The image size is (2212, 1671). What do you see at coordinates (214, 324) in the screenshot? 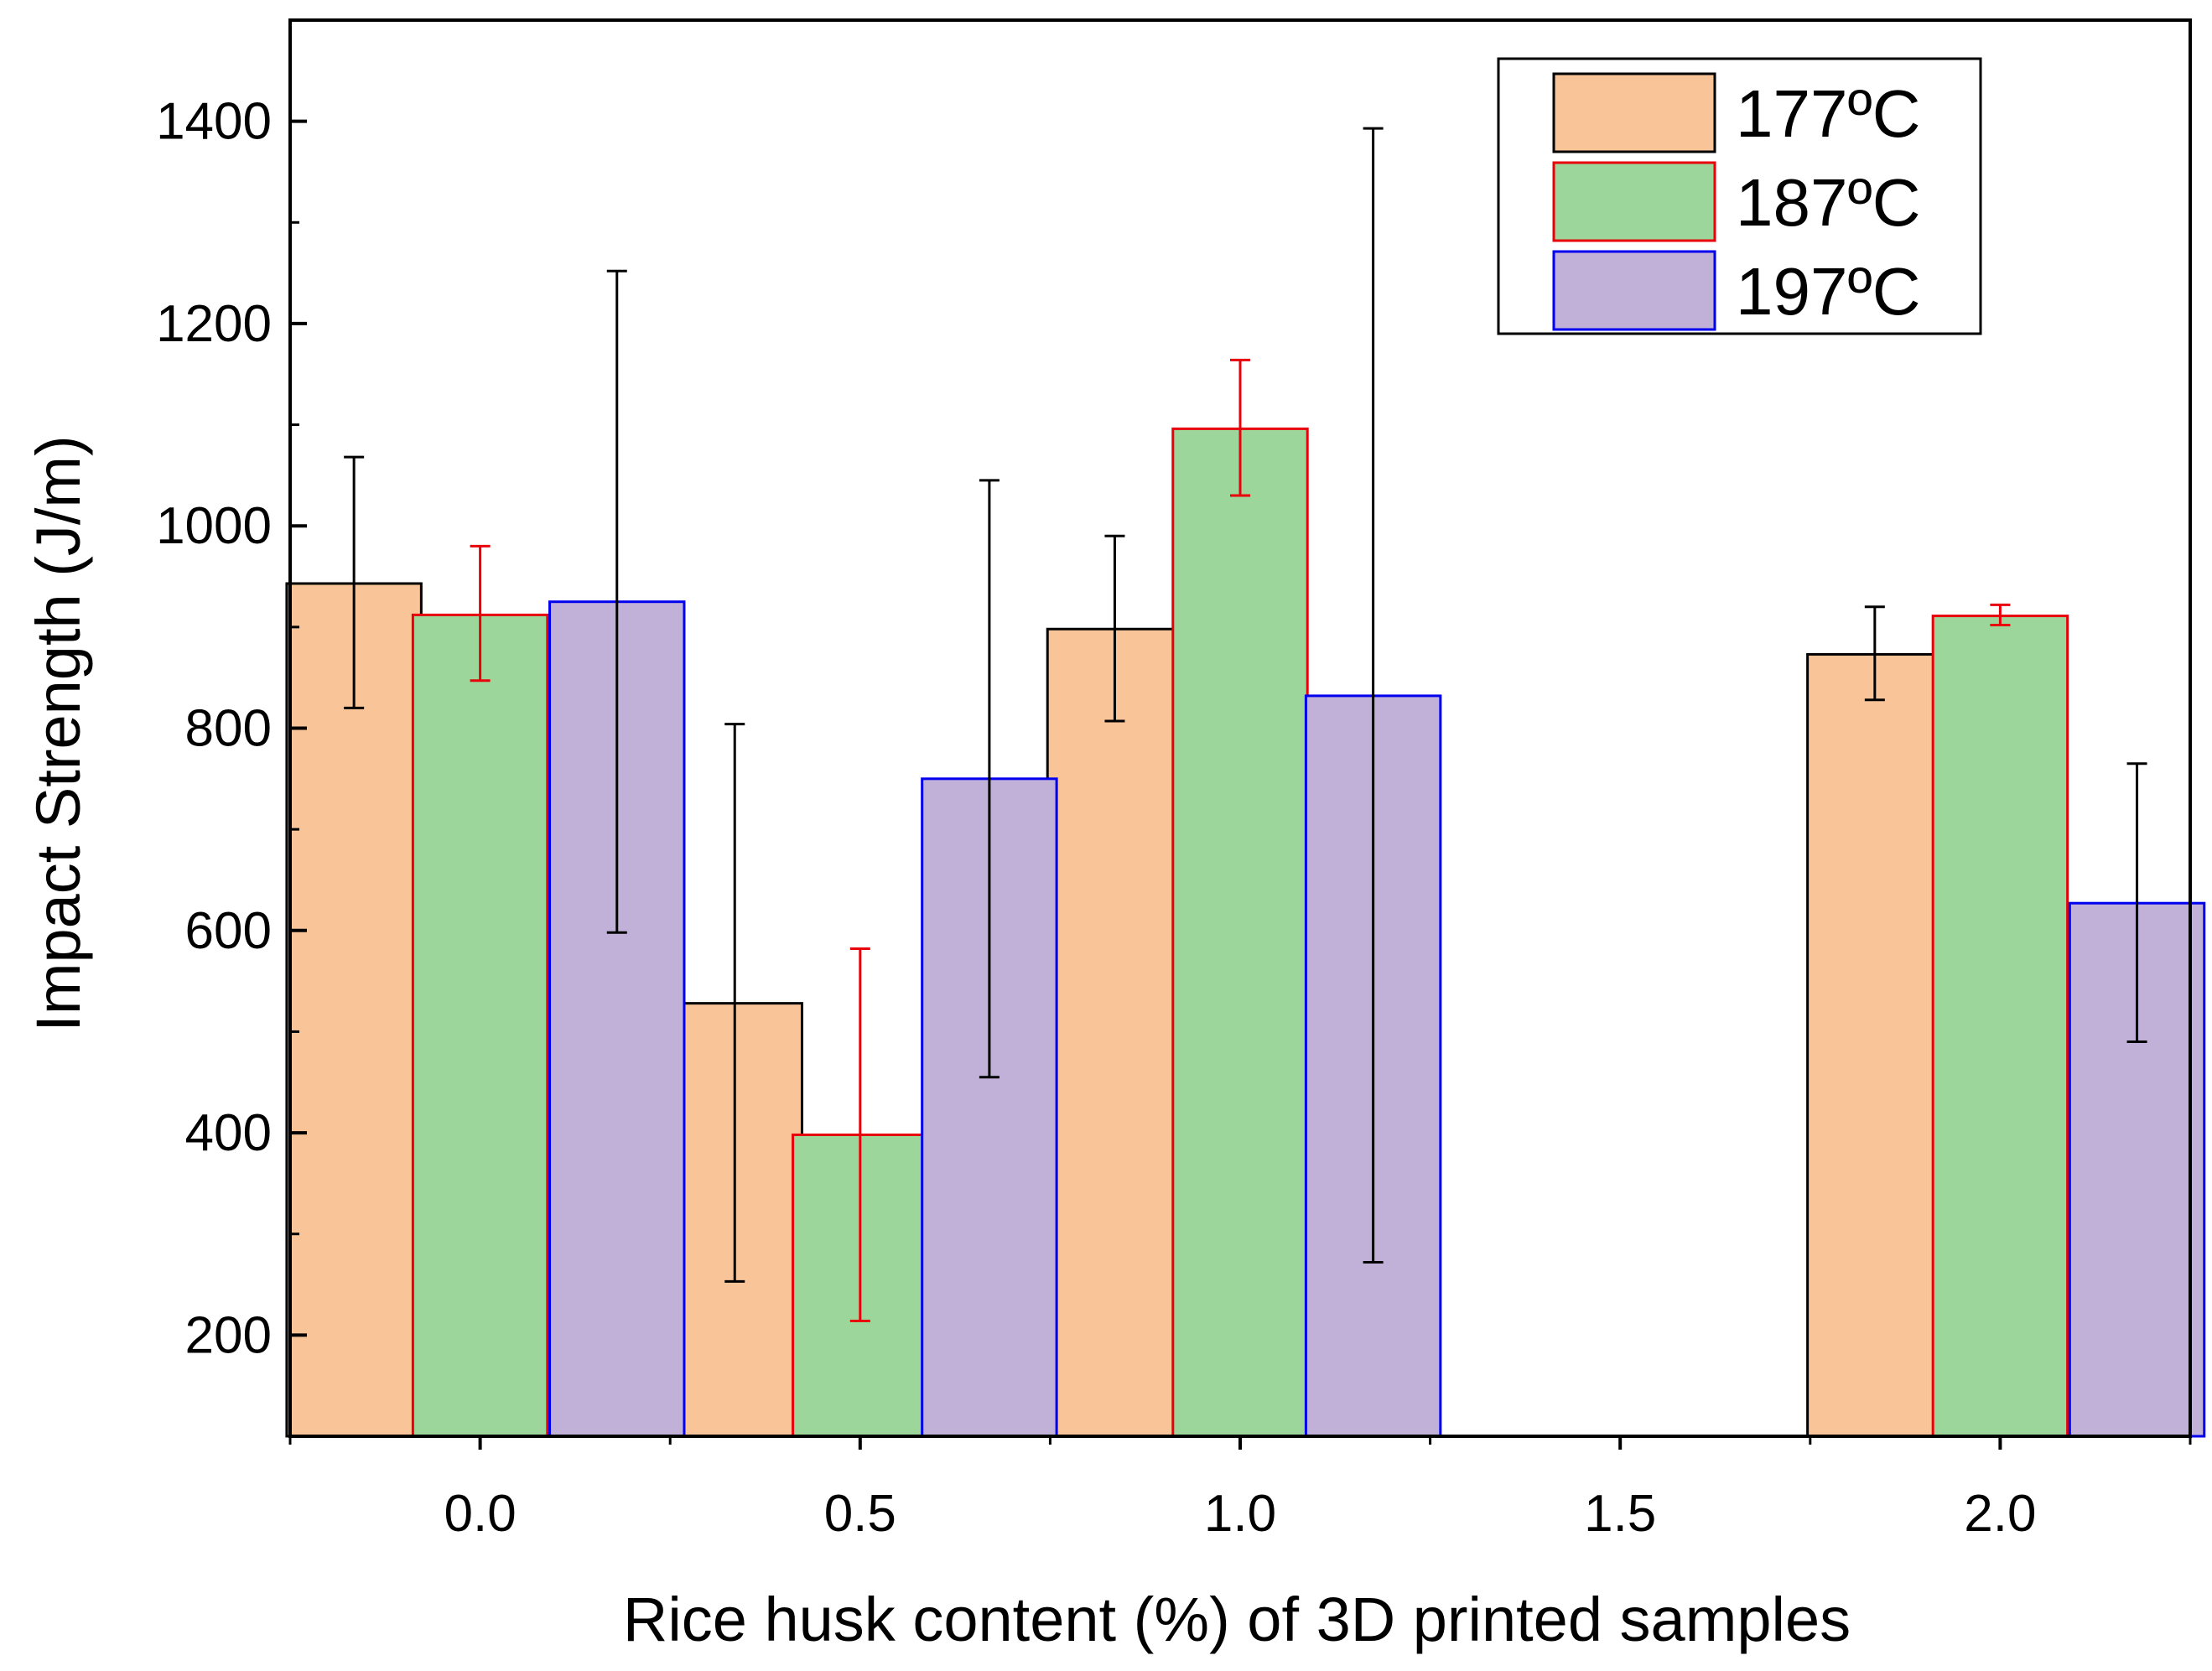
I see `y-tick-label: 1200` at bounding box center [214, 324].